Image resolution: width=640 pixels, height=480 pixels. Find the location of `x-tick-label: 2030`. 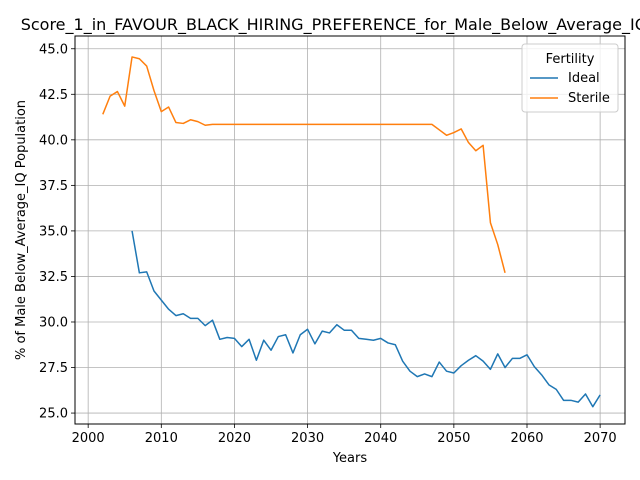

x-tick-label: 2030 is located at coordinates (307, 438).